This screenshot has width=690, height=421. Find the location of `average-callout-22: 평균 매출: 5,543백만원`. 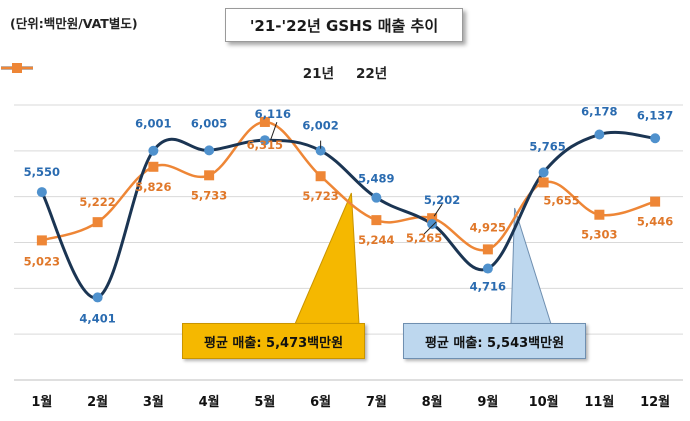

average-callout-22: 평균 매출: 5,543백만원 is located at coordinates (494, 341).